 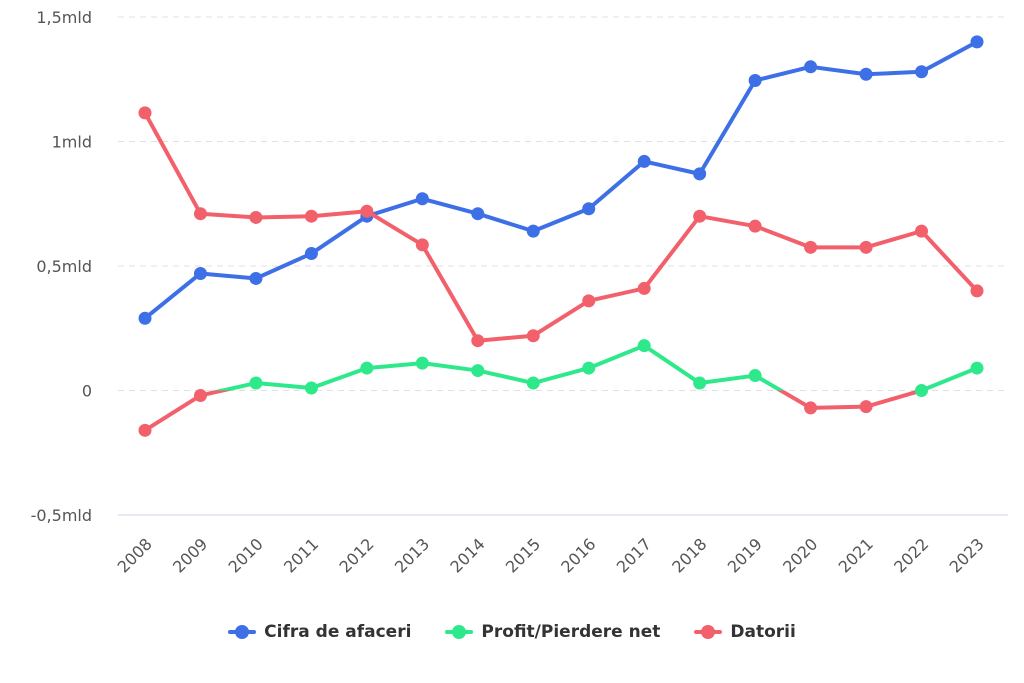 I want to click on x-tick-label: 2010, so click(x=246, y=555).